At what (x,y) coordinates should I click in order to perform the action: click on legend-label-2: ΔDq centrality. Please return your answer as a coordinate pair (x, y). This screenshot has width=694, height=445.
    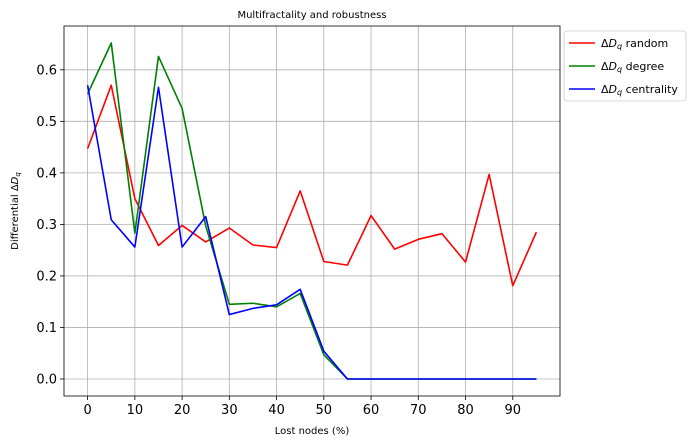
    Looking at the image, I should click on (639, 90).